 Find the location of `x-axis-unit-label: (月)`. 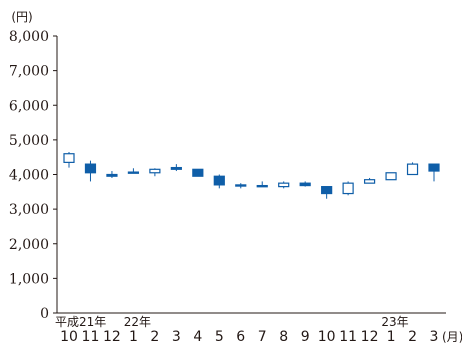

x-axis-unit-label: (月) is located at coordinates (452, 337).